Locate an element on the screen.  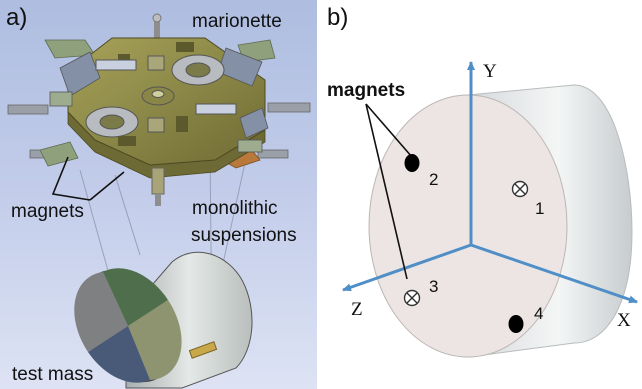
x-axis-label: X is located at coordinates (624, 320).